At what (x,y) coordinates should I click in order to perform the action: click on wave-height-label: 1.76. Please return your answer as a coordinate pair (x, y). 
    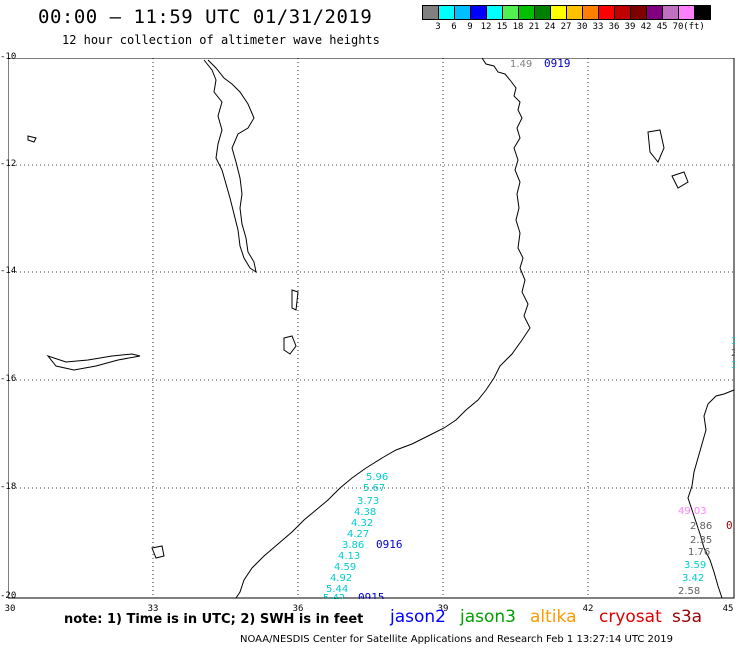
    Looking at the image, I should click on (699, 552).